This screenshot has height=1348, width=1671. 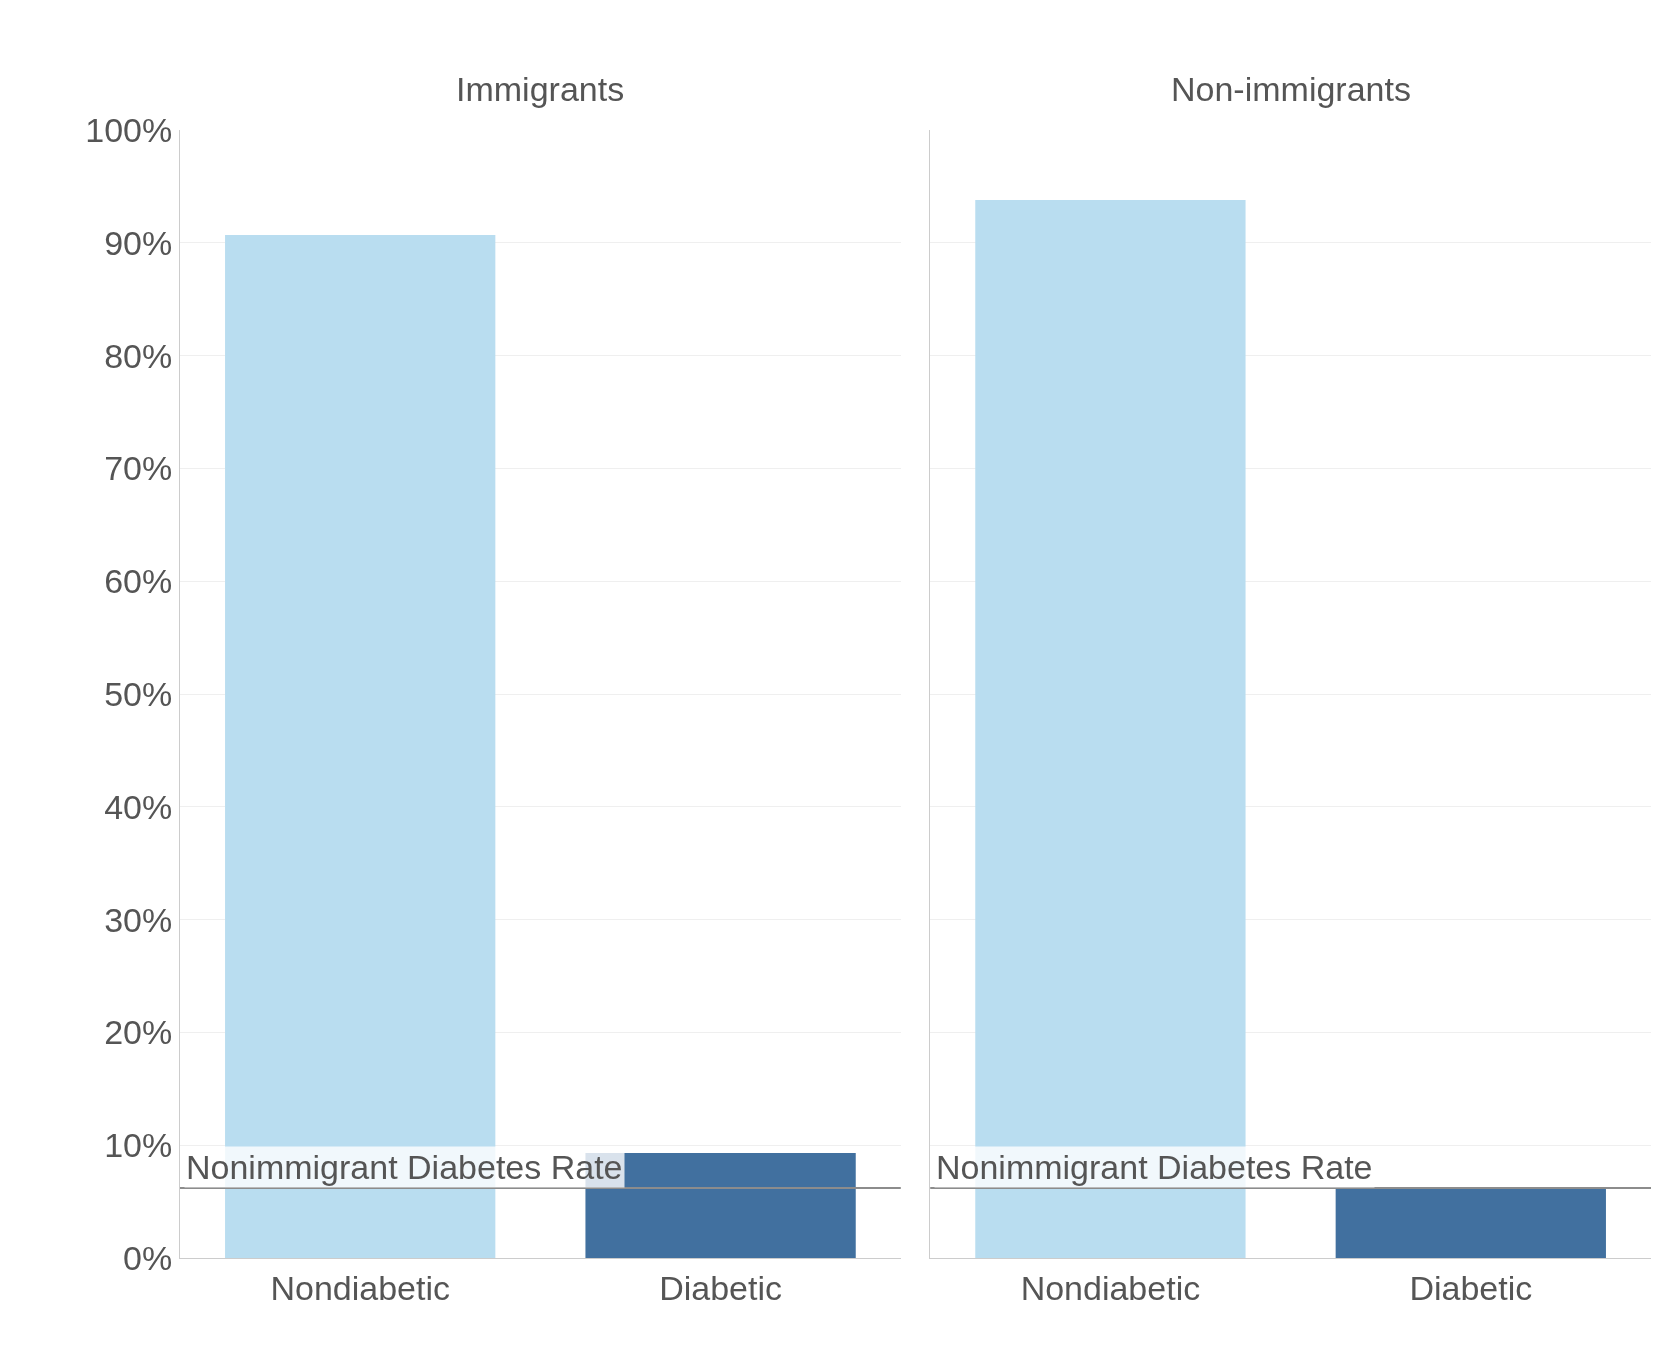 What do you see at coordinates (148, 1257) in the screenshot?
I see `y-tick-label: 0%` at bounding box center [148, 1257].